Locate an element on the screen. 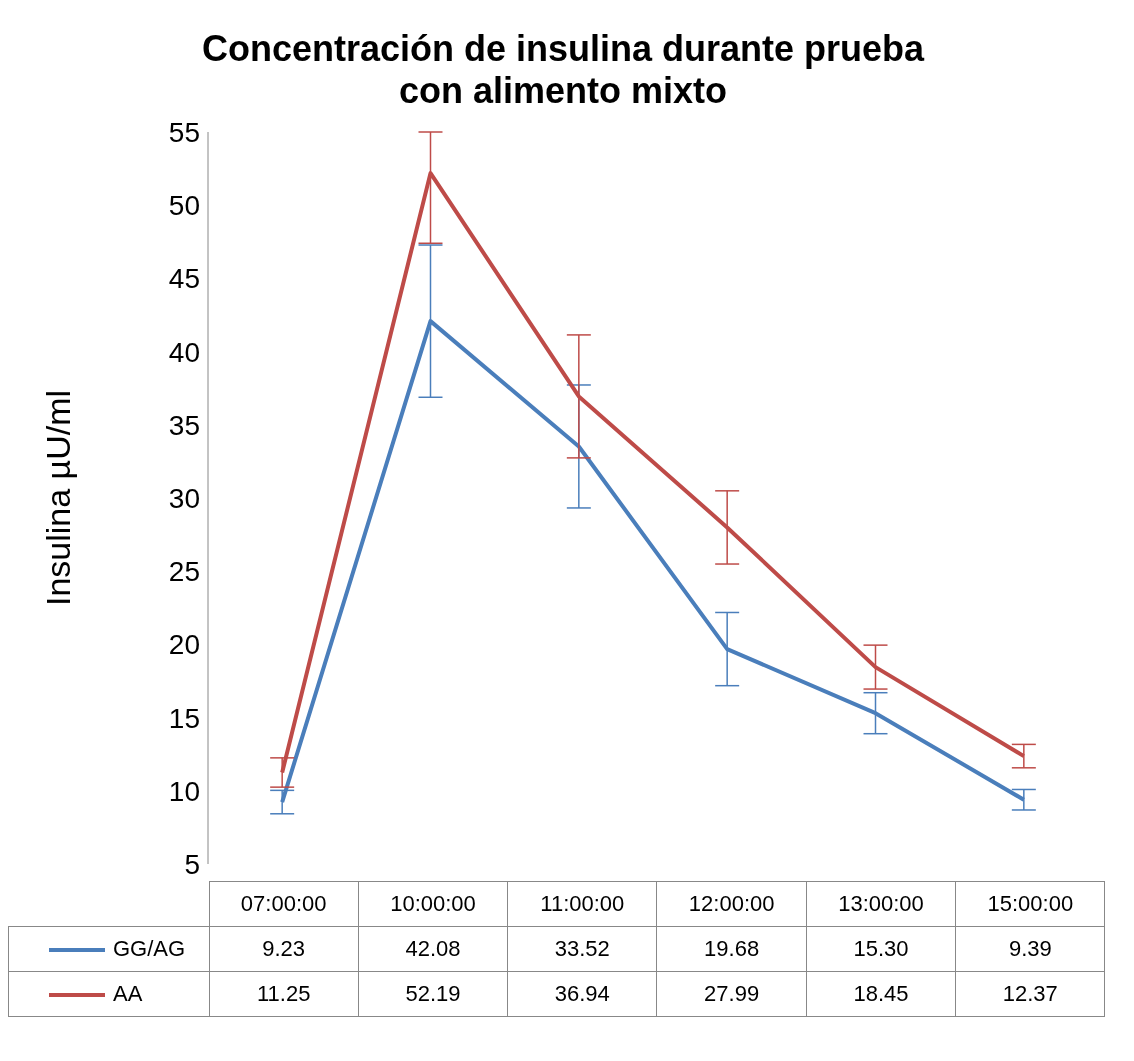 This screenshot has height=1061, width=1134. y-tick-label: 55 is located at coordinates (184, 132).